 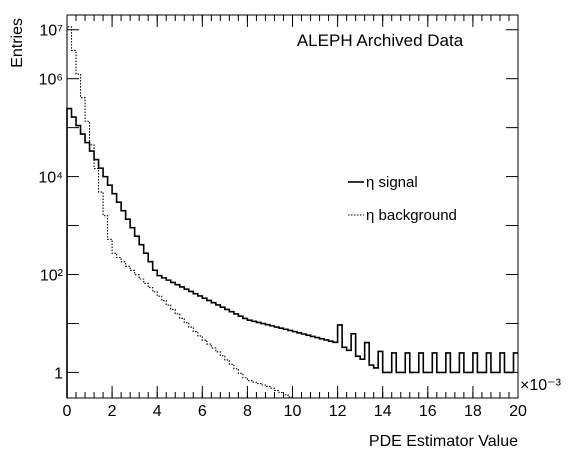 I want to click on y-tick-label: 1, so click(x=58, y=373).